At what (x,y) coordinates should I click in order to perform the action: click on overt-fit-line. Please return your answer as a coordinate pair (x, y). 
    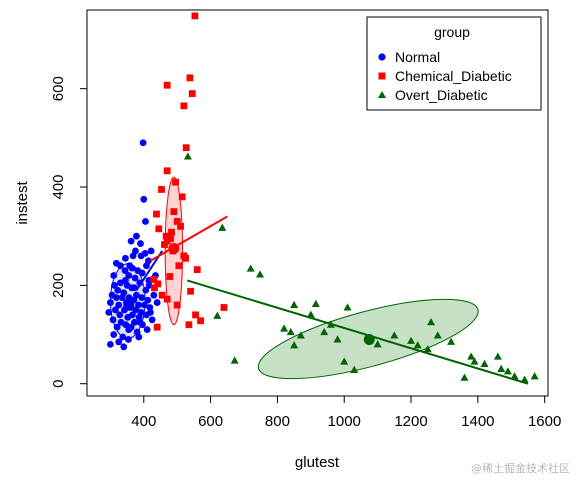
    Looking at the image, I should click on (357, 332).